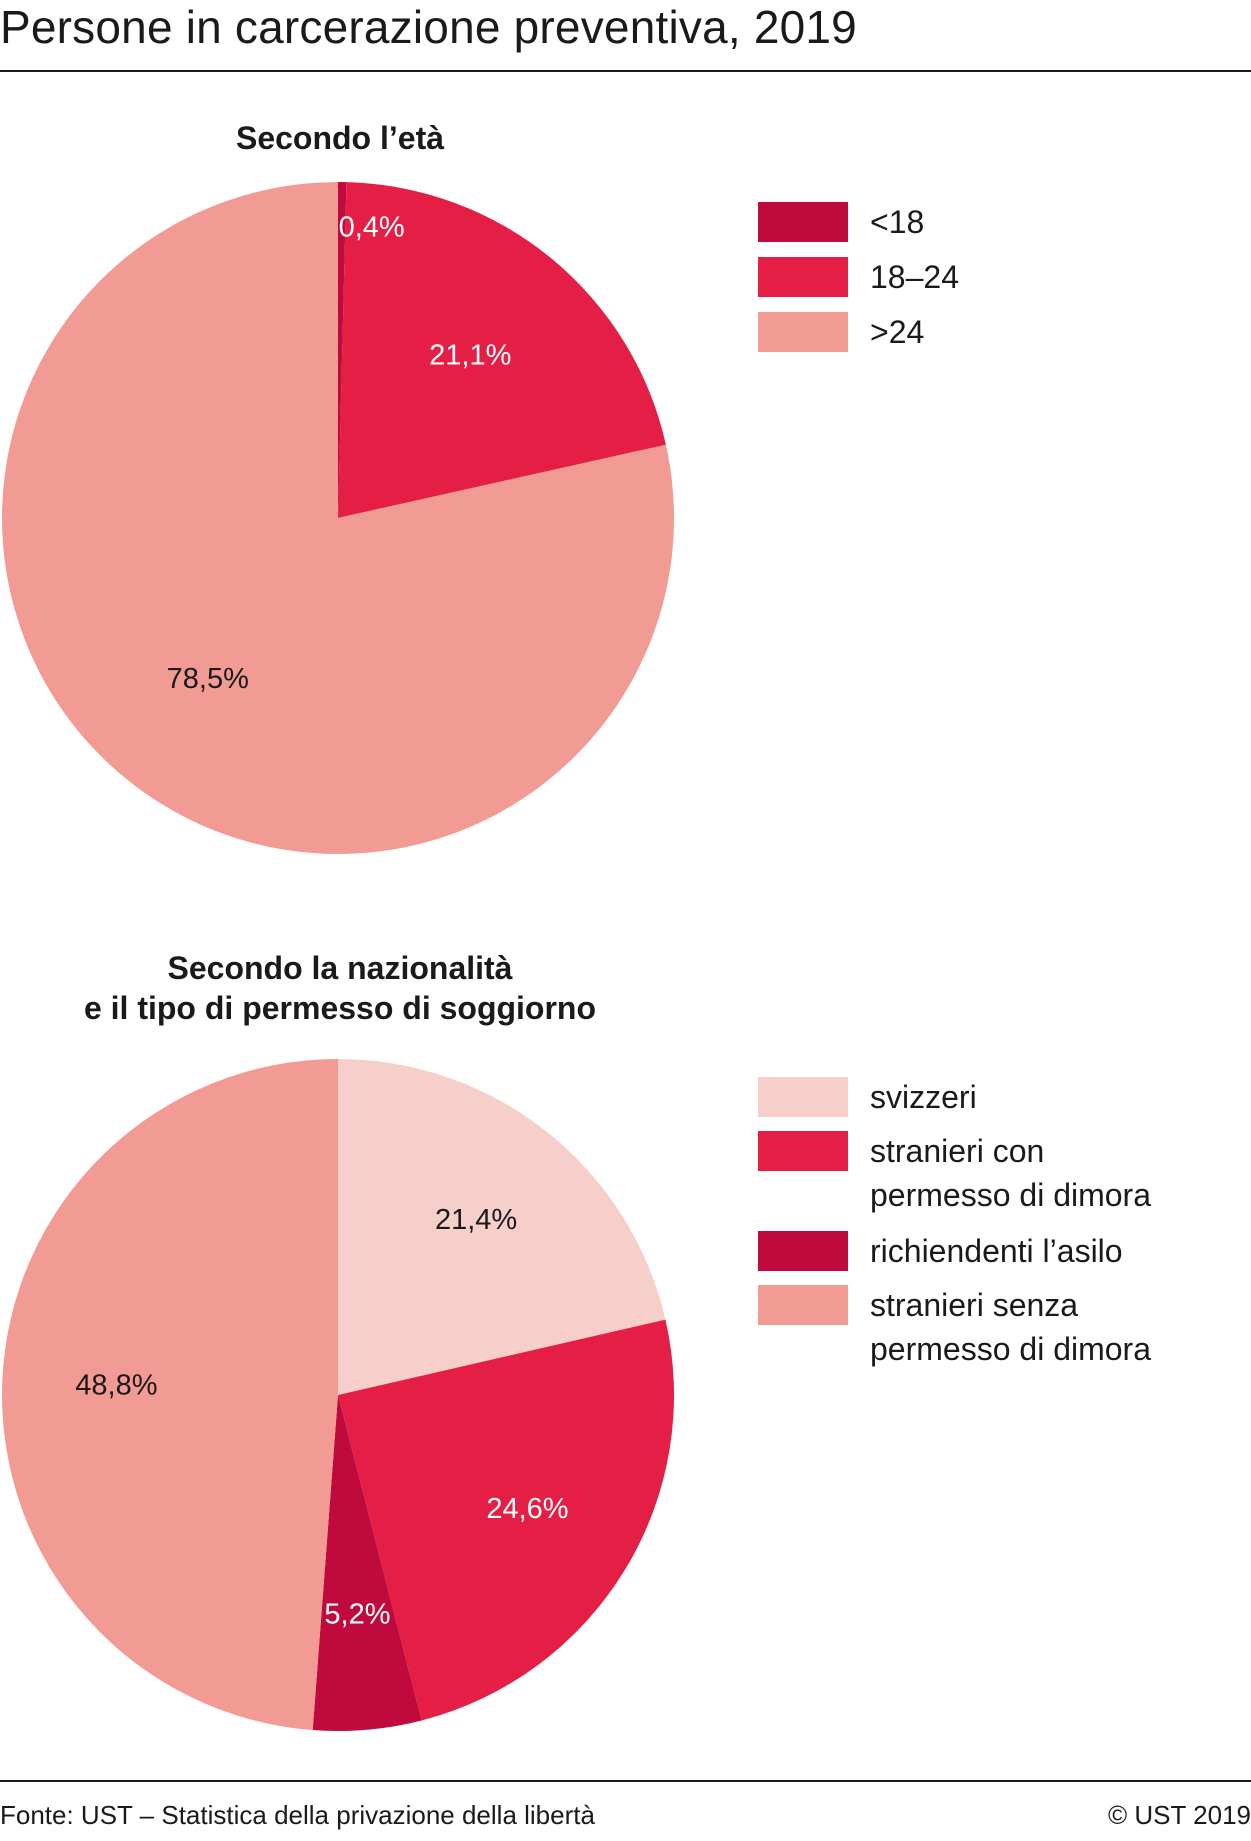 The image size is (1251, 1841). Describe the element at coordinates (625, 71) in the screenshot. I see `title-divider` at that location.